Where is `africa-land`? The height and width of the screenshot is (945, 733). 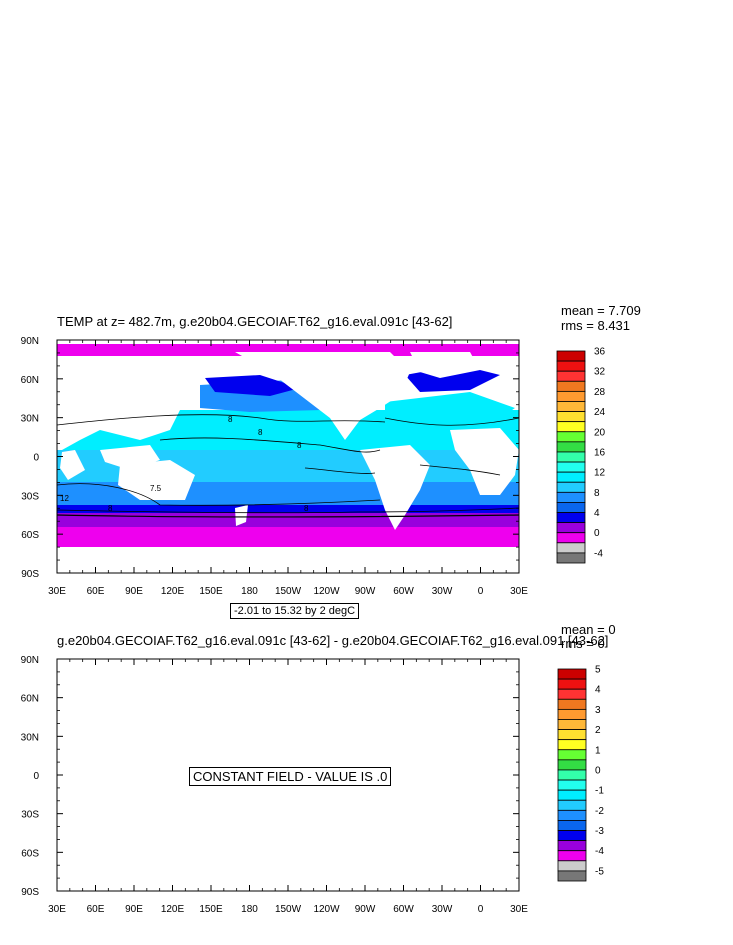 africa-land is located at coordinates (484, 461).